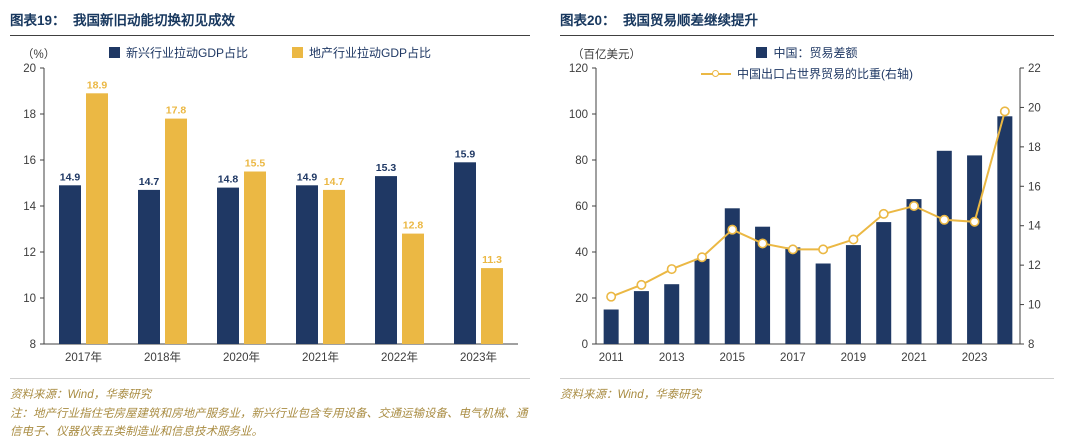  I want to click on svg-text: 120, so click(578, 69).